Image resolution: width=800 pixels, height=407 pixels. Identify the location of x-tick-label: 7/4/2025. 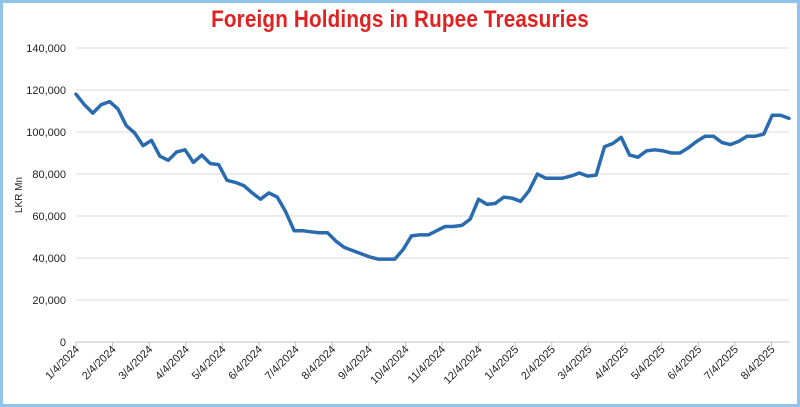
(721, 363).